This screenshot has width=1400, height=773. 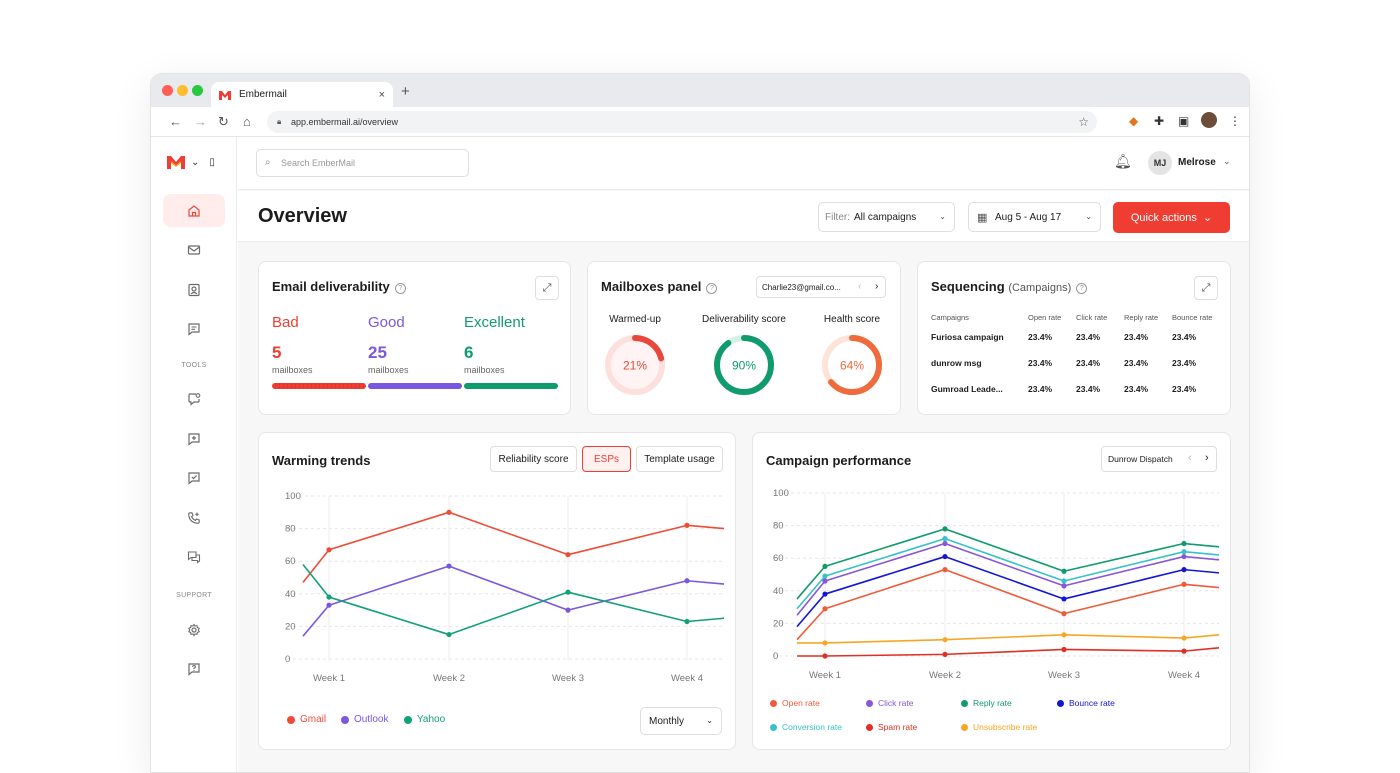 I want to click on period-select: Monthly ⌄, so click(x=681, y=721).